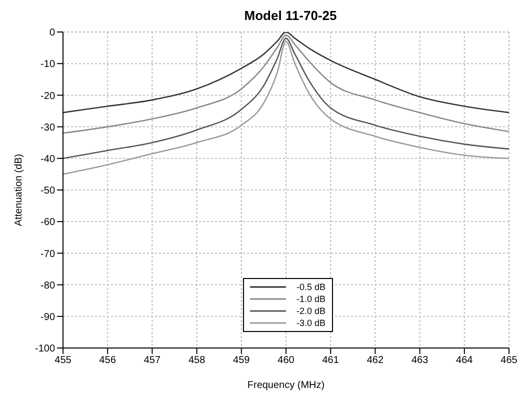 This screenshot has height=402, width=527. I want to click on legend-label: -1.0 dB, so click(311, 299).